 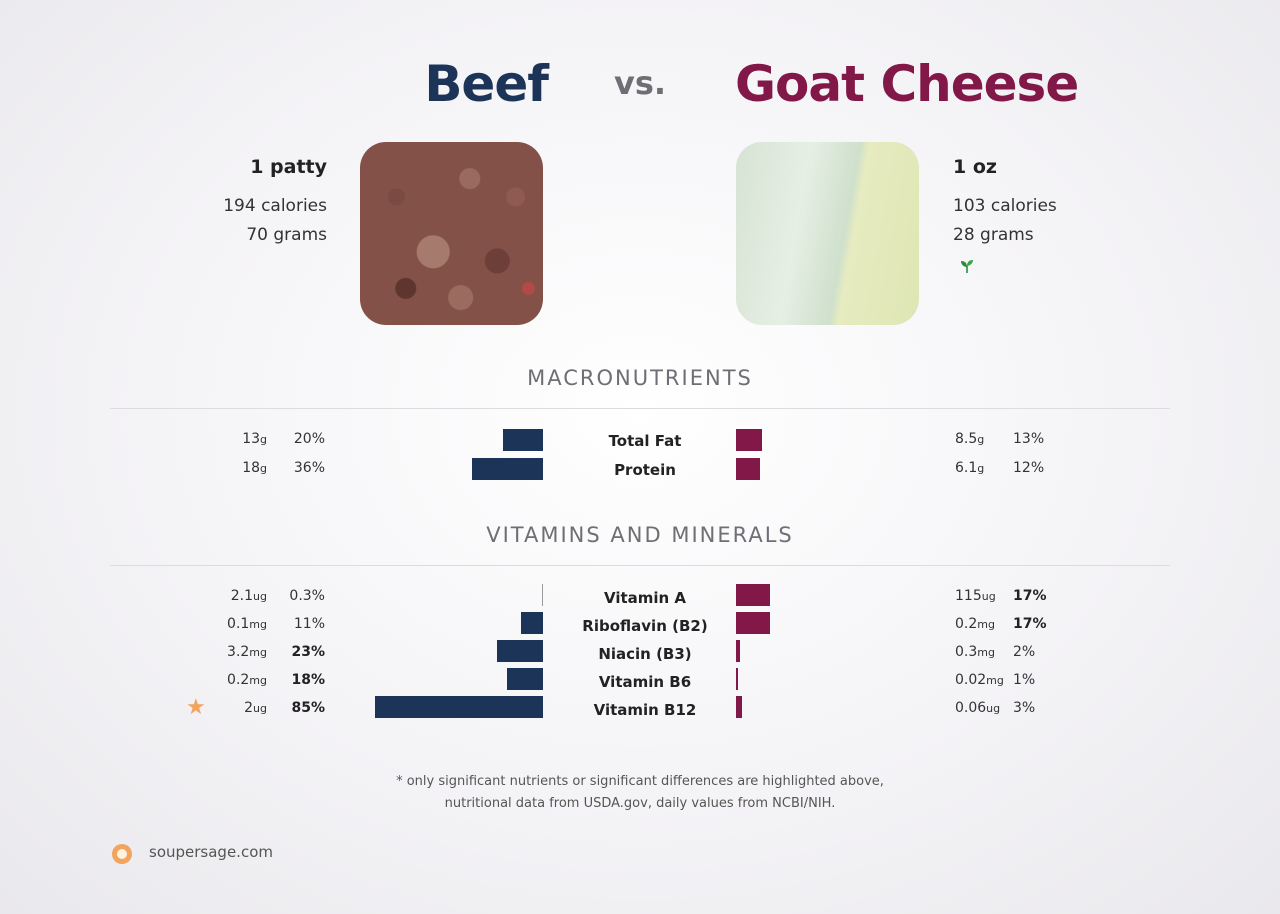 I want to click on nutrient-label-total-fat: Total Fat, so click(x=645, y=441).